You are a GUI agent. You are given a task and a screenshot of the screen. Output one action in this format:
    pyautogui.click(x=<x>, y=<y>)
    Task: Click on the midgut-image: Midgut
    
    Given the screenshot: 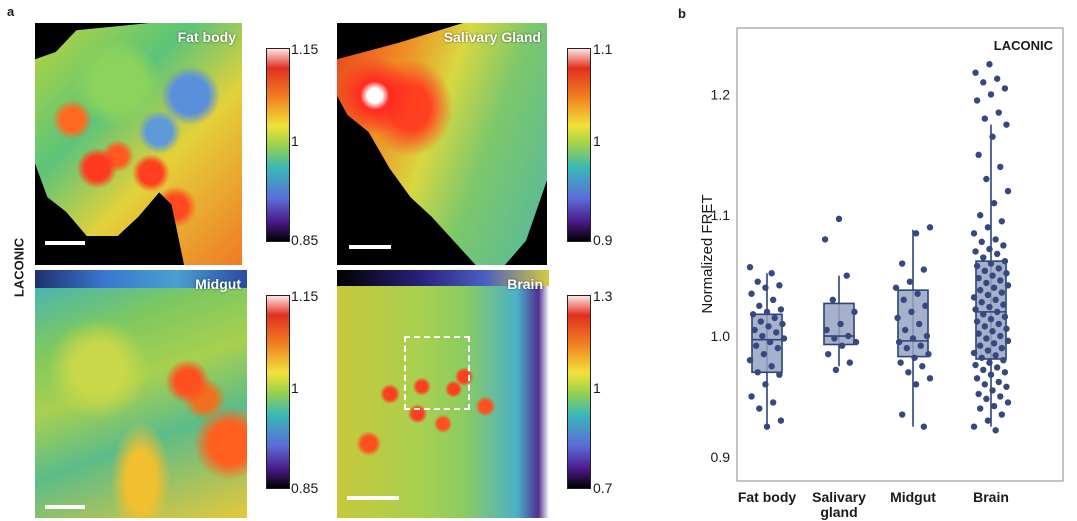 What is the action you would take?
    pyautogui.click(x=141, y=394)
    